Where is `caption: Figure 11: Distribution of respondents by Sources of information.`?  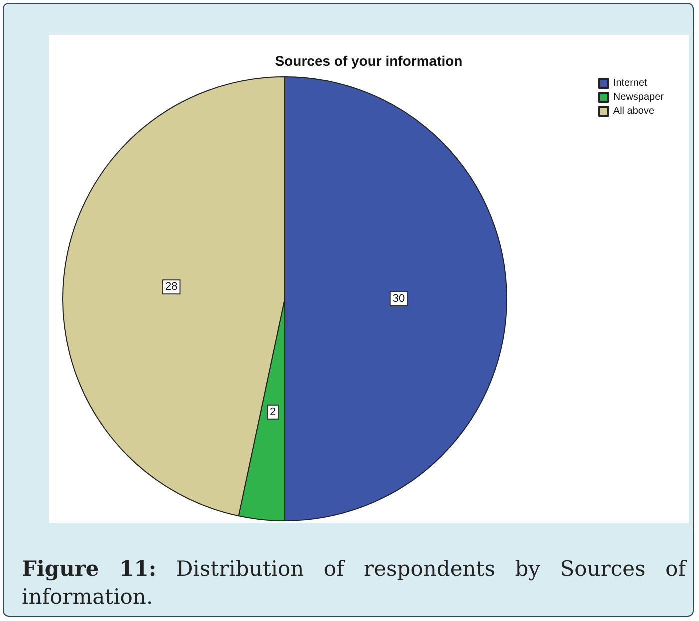
caption: Figure 11: Distribution of respondents by Sources of information. is located at coordinates (354, 583).